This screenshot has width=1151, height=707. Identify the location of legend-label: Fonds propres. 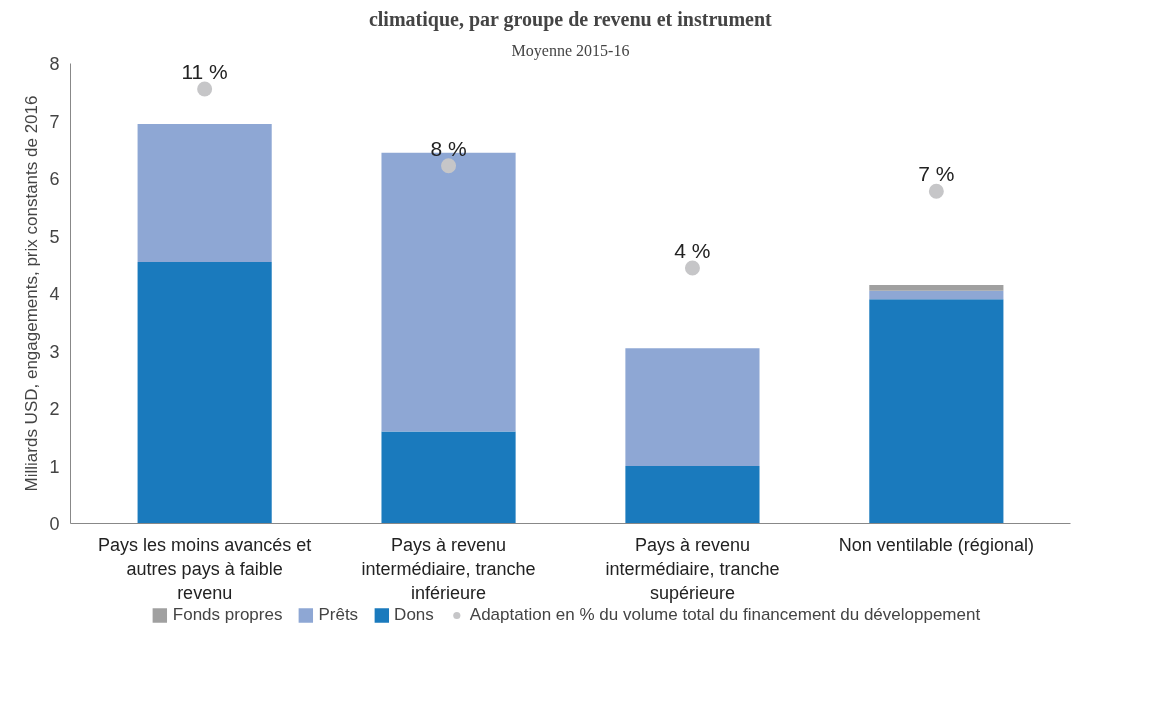
(227, 615).